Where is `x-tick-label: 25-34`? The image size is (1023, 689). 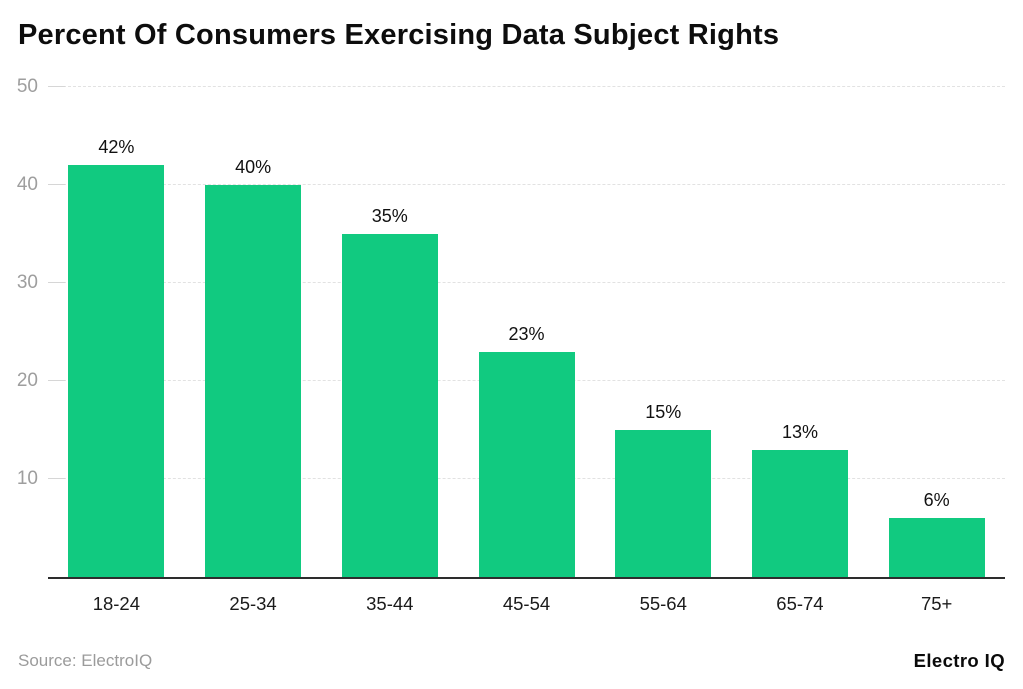 x-tick-label: 25-34 is located at coordinates (253, 603).